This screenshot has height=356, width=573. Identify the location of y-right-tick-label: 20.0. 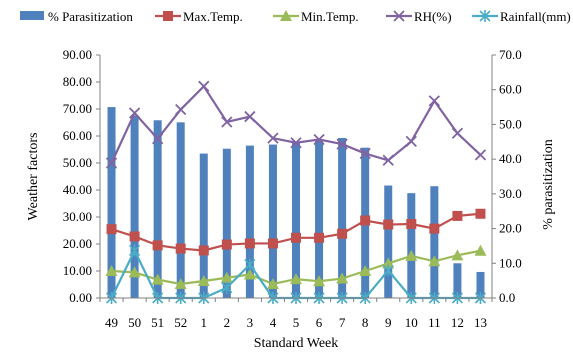
(510, 228).